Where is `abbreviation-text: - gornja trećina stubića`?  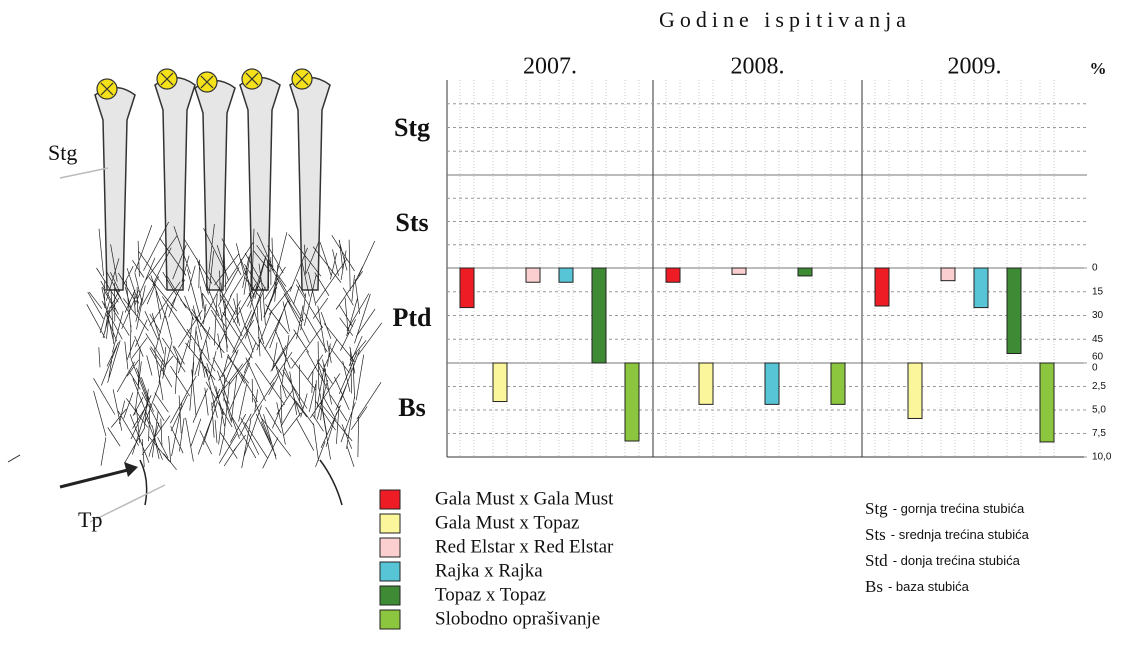
abbreviation-text: - gornja trećina stubića is located at coordinates (959, 508).